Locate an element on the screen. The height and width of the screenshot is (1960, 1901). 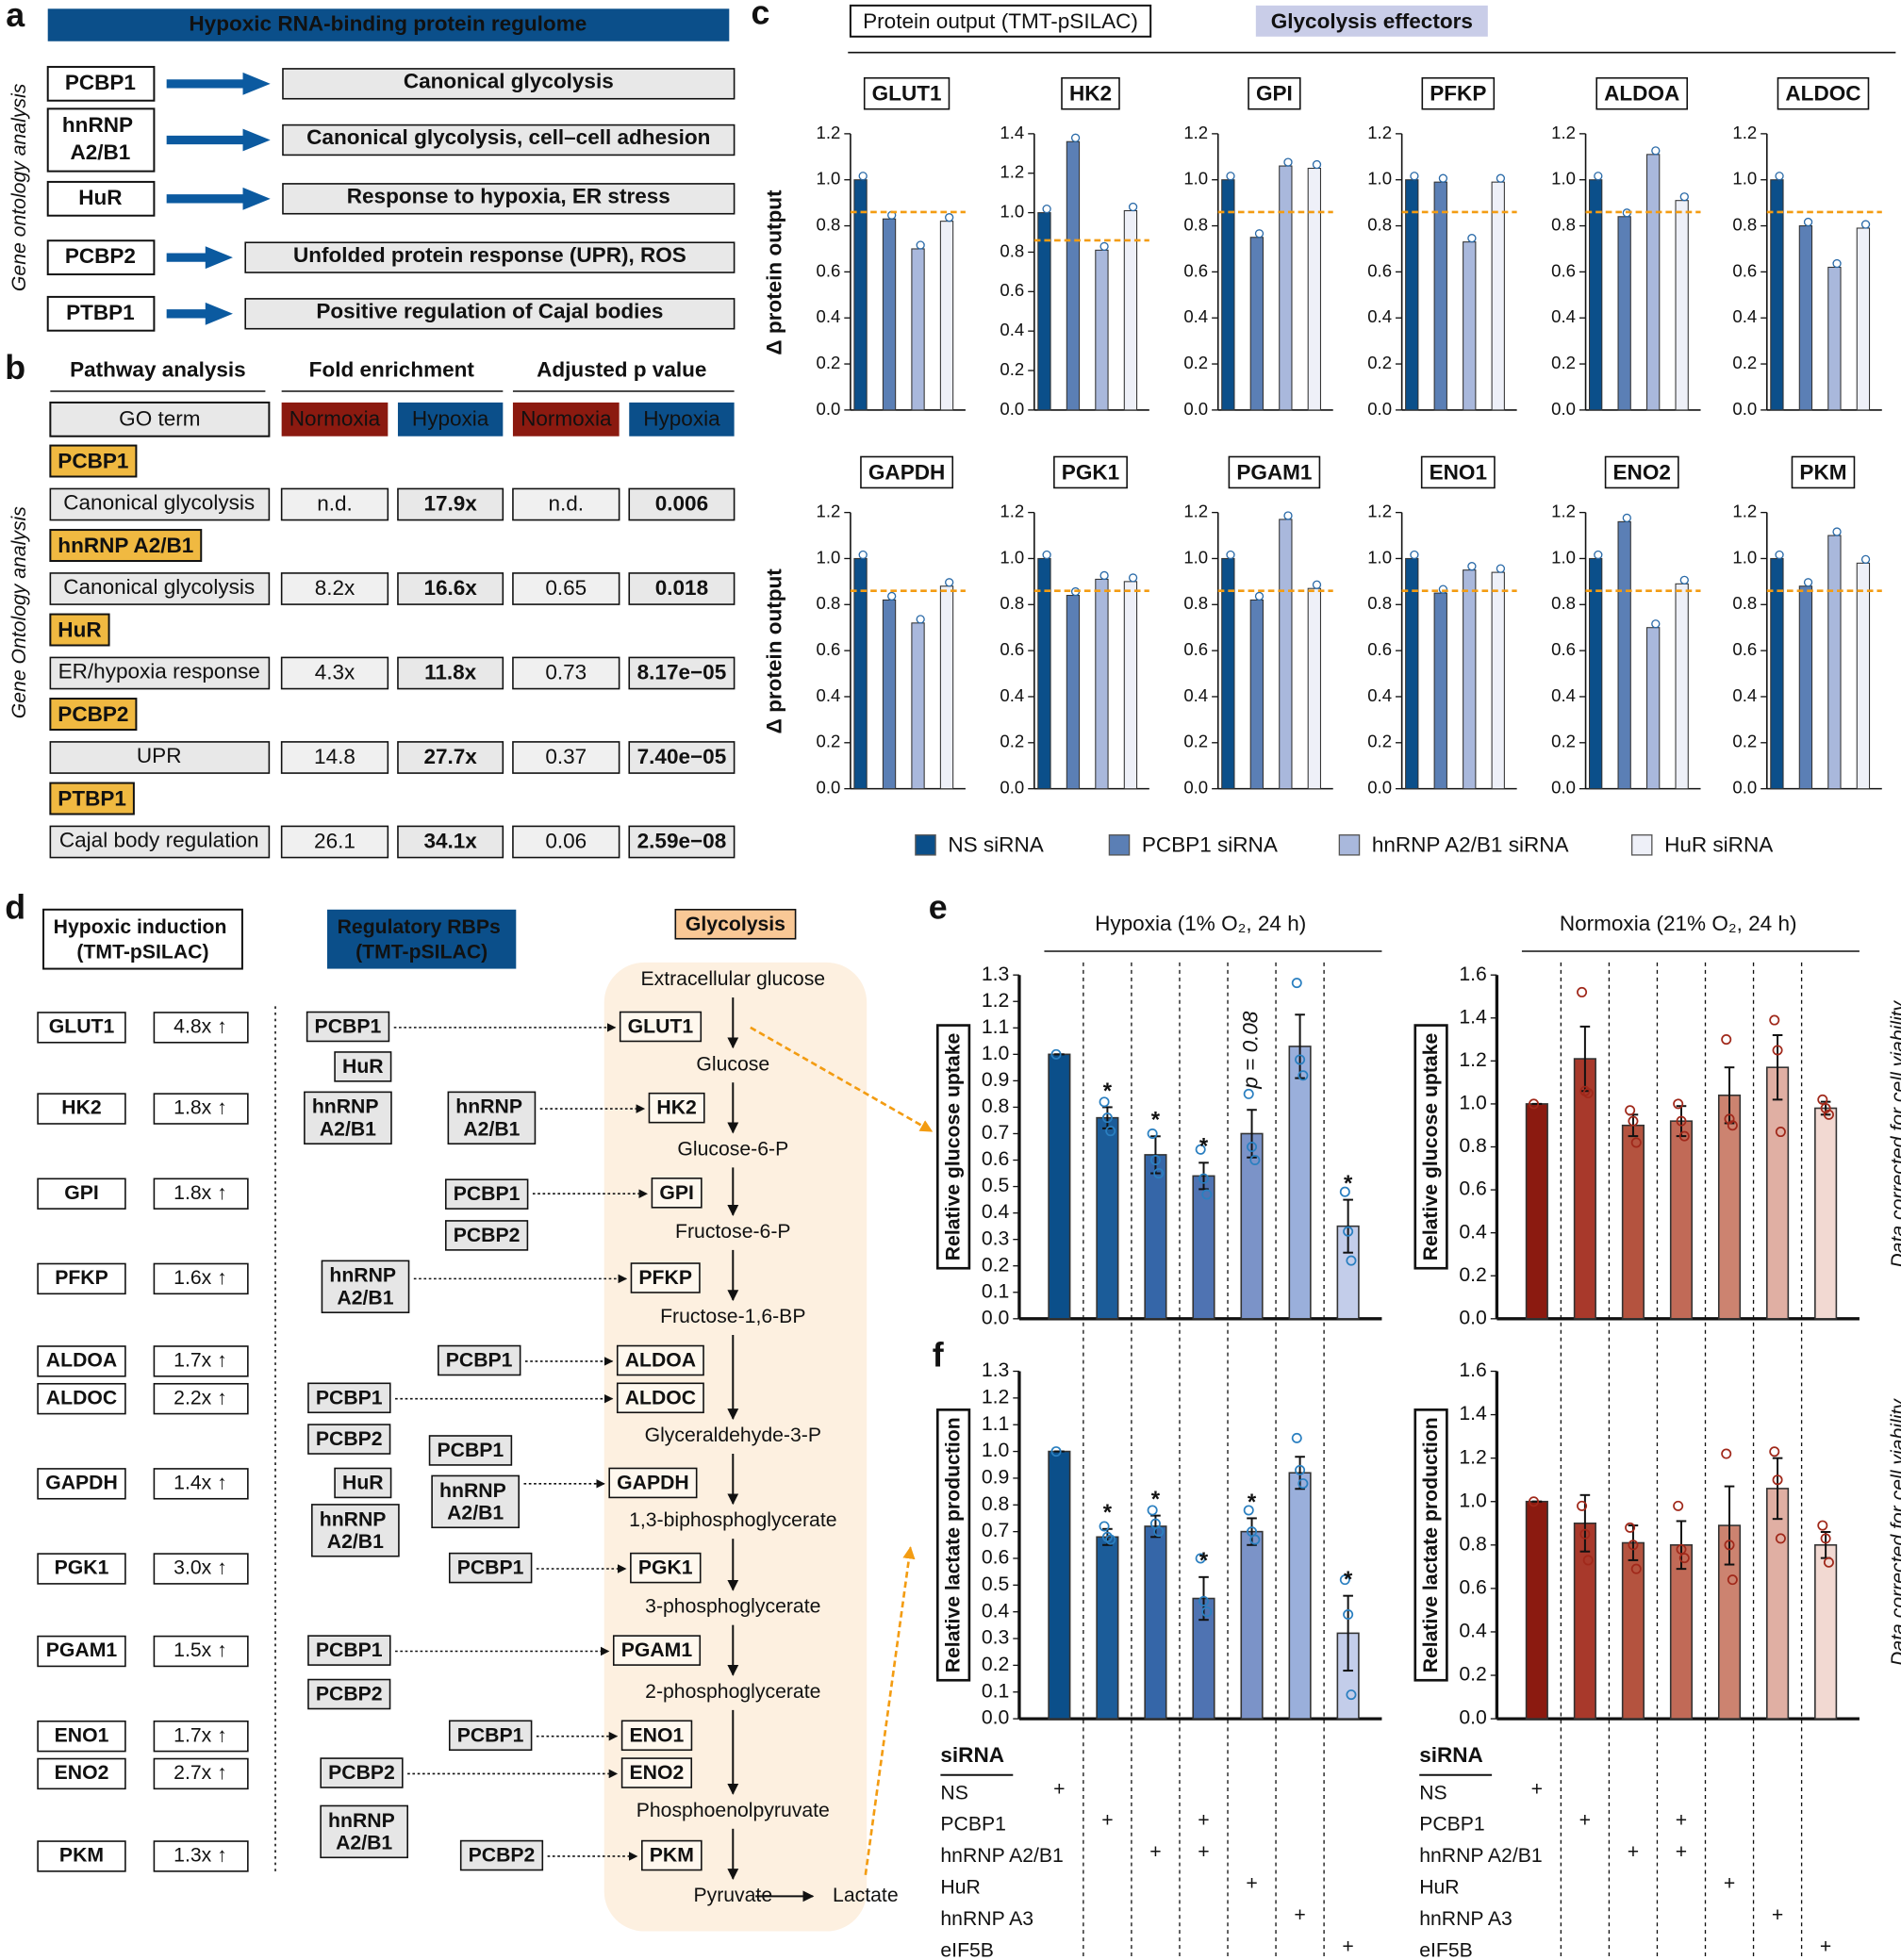
chart-title: ALDOA is located at coordinates (1641, 94).